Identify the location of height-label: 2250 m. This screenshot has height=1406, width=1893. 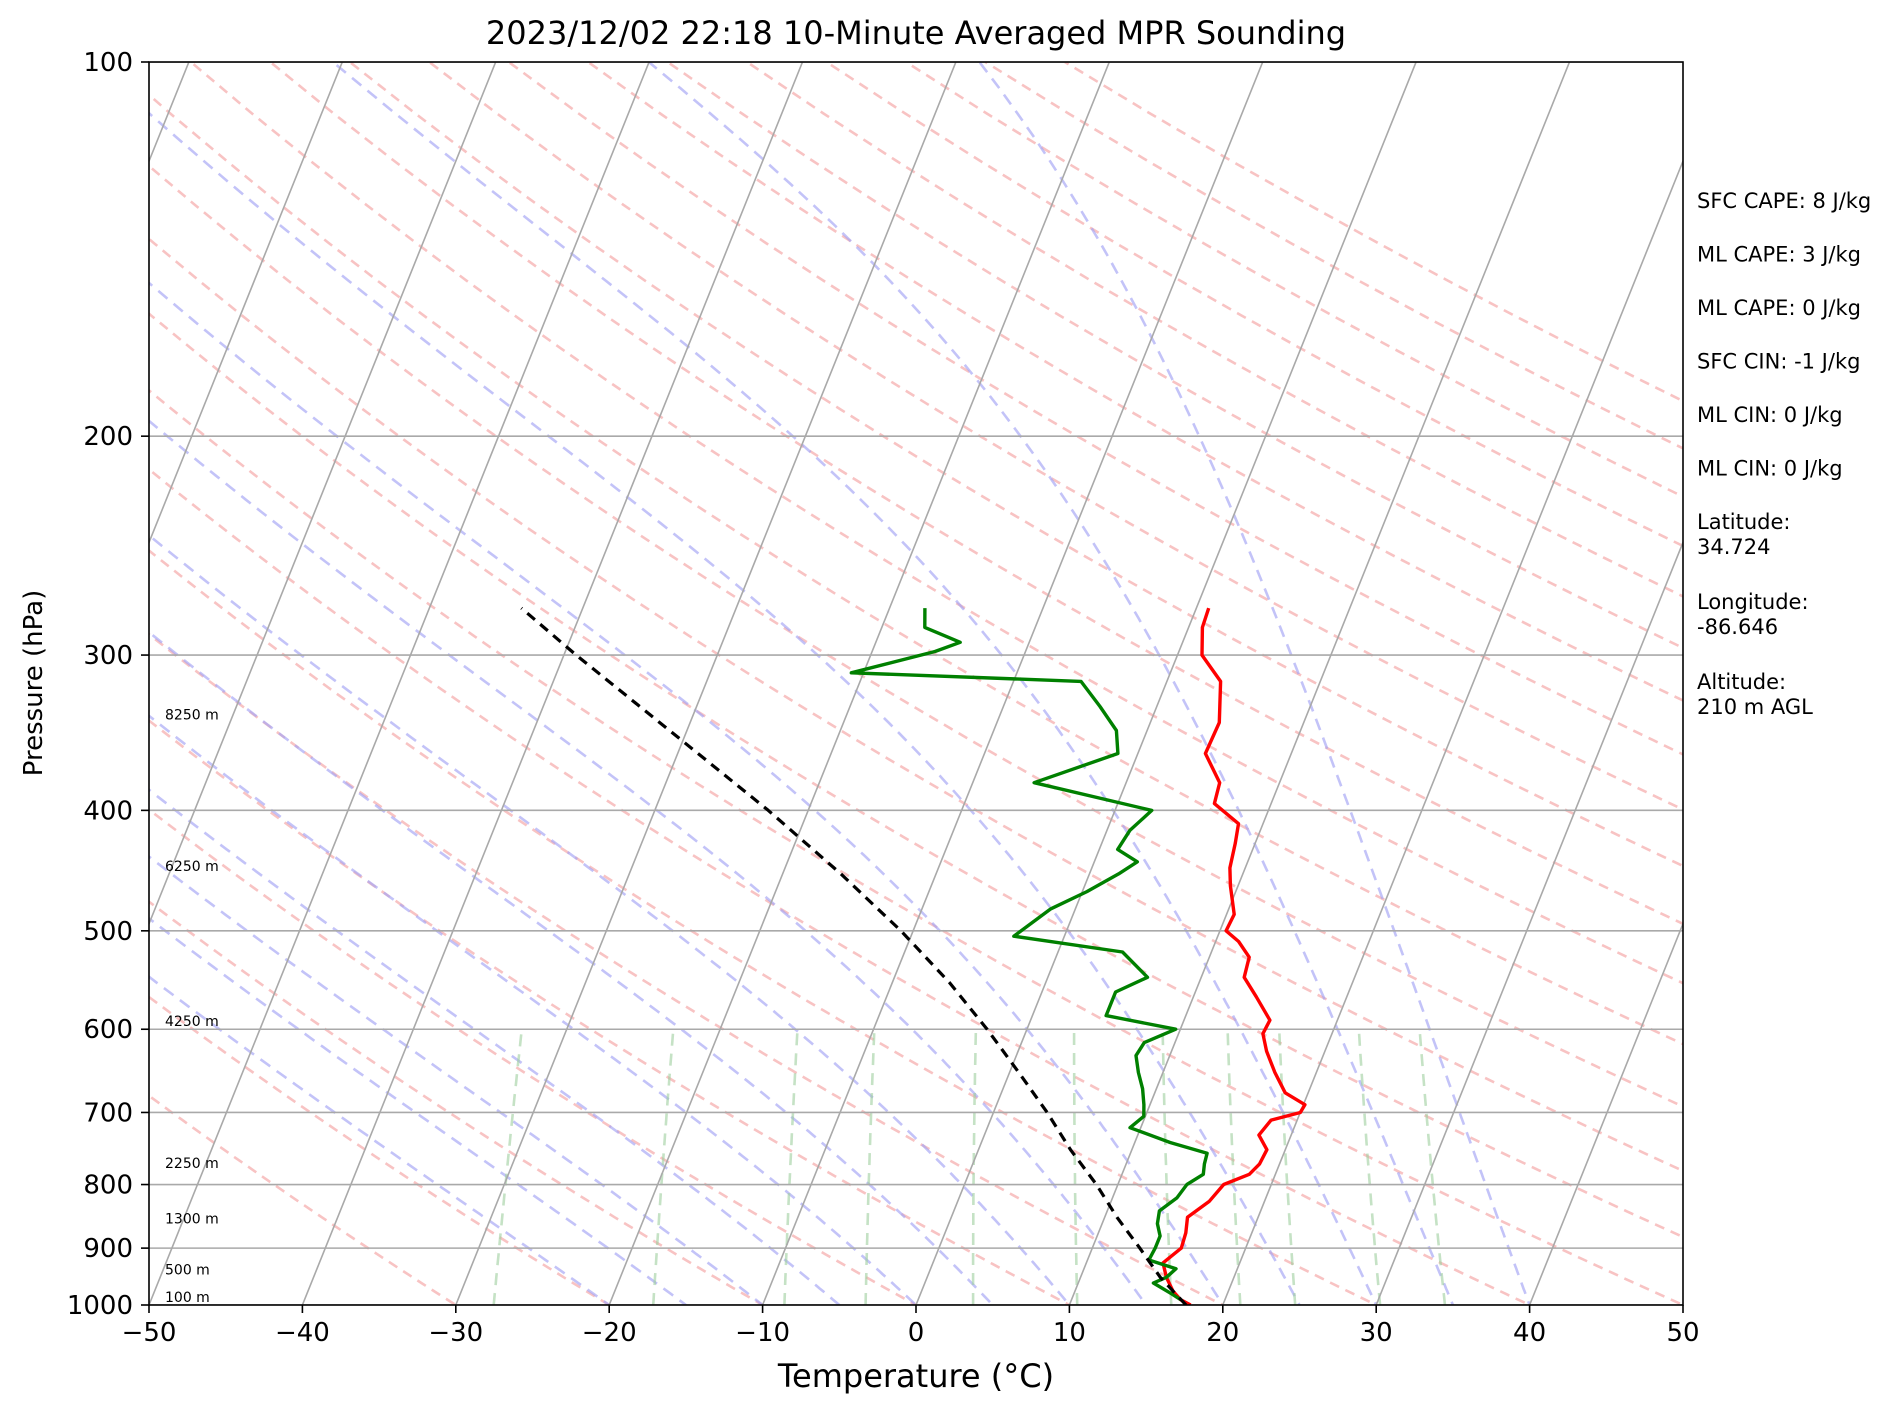
(192, 1164).